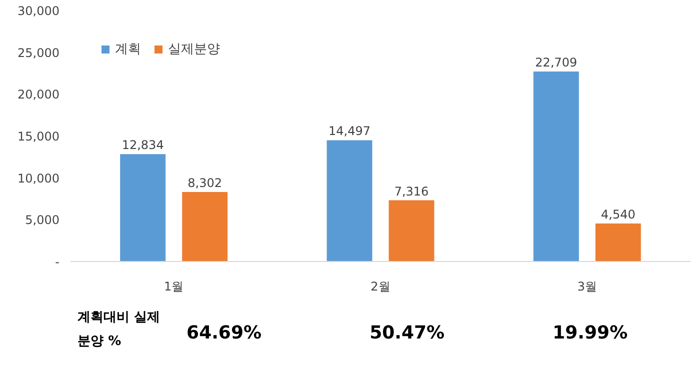 Image resolution: width=700 pixels, height=366 pixels. Describe the element at coordinates (590, 333) in the screenshot. I see `text: 19.99%` at that location.